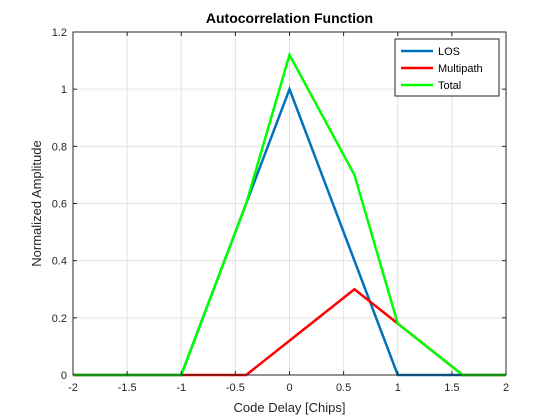 The height and width of the screenshot is (420, 560). What do you see at coordinates (59, 319) in the screenshot?
I see `y-tick-label: 0.2` at bounding box center [59, 319].